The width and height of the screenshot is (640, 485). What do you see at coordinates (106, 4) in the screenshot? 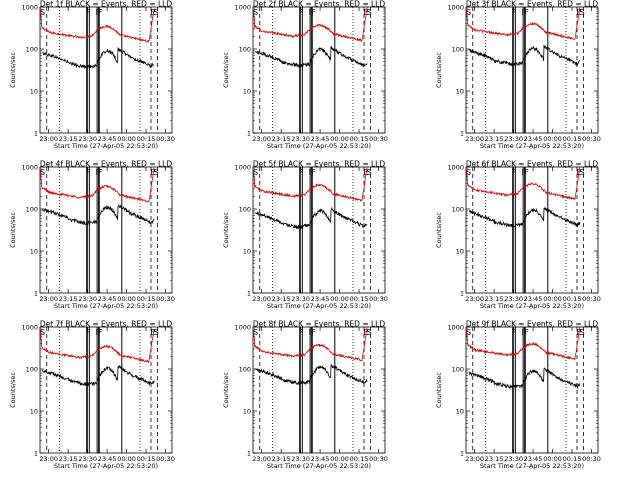
I see `chart-title: Det 1f BLACK = Events, RED = LLD` at bounding box center [106, 4].